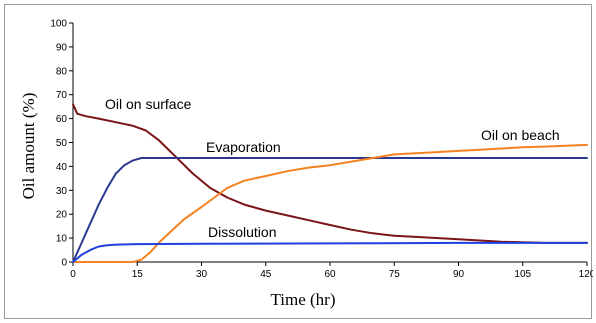  I want to click on y-axis-title: Oil amount (%), so click(28, 146).